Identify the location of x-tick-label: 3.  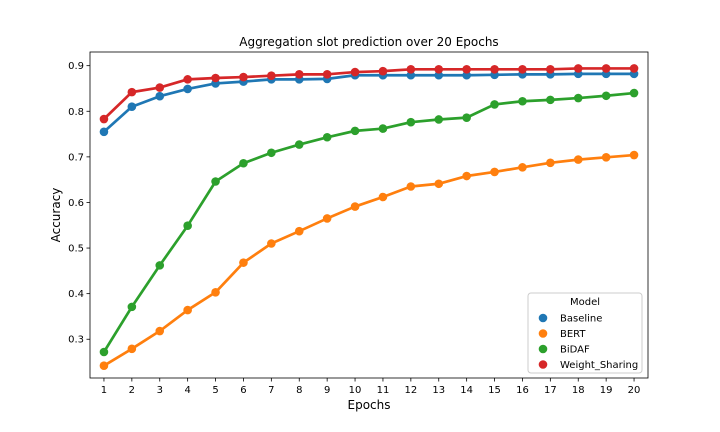
(160, 390).